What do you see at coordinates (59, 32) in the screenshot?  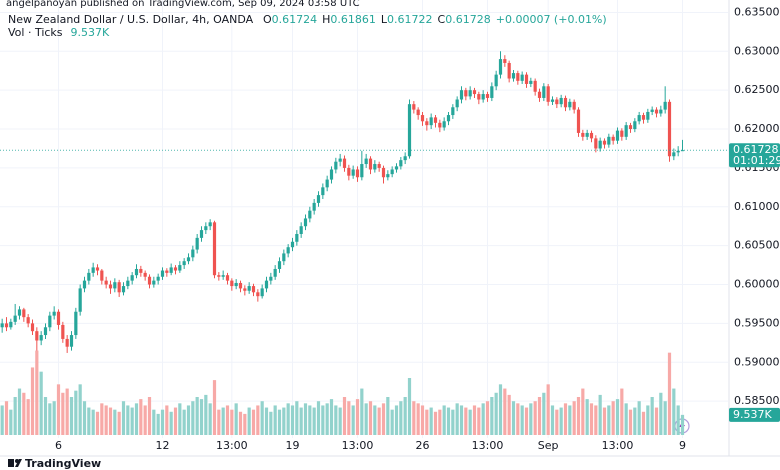 I see `legend-volume: Vol · Ticks 9.537K` at bounding box center [59, 32].